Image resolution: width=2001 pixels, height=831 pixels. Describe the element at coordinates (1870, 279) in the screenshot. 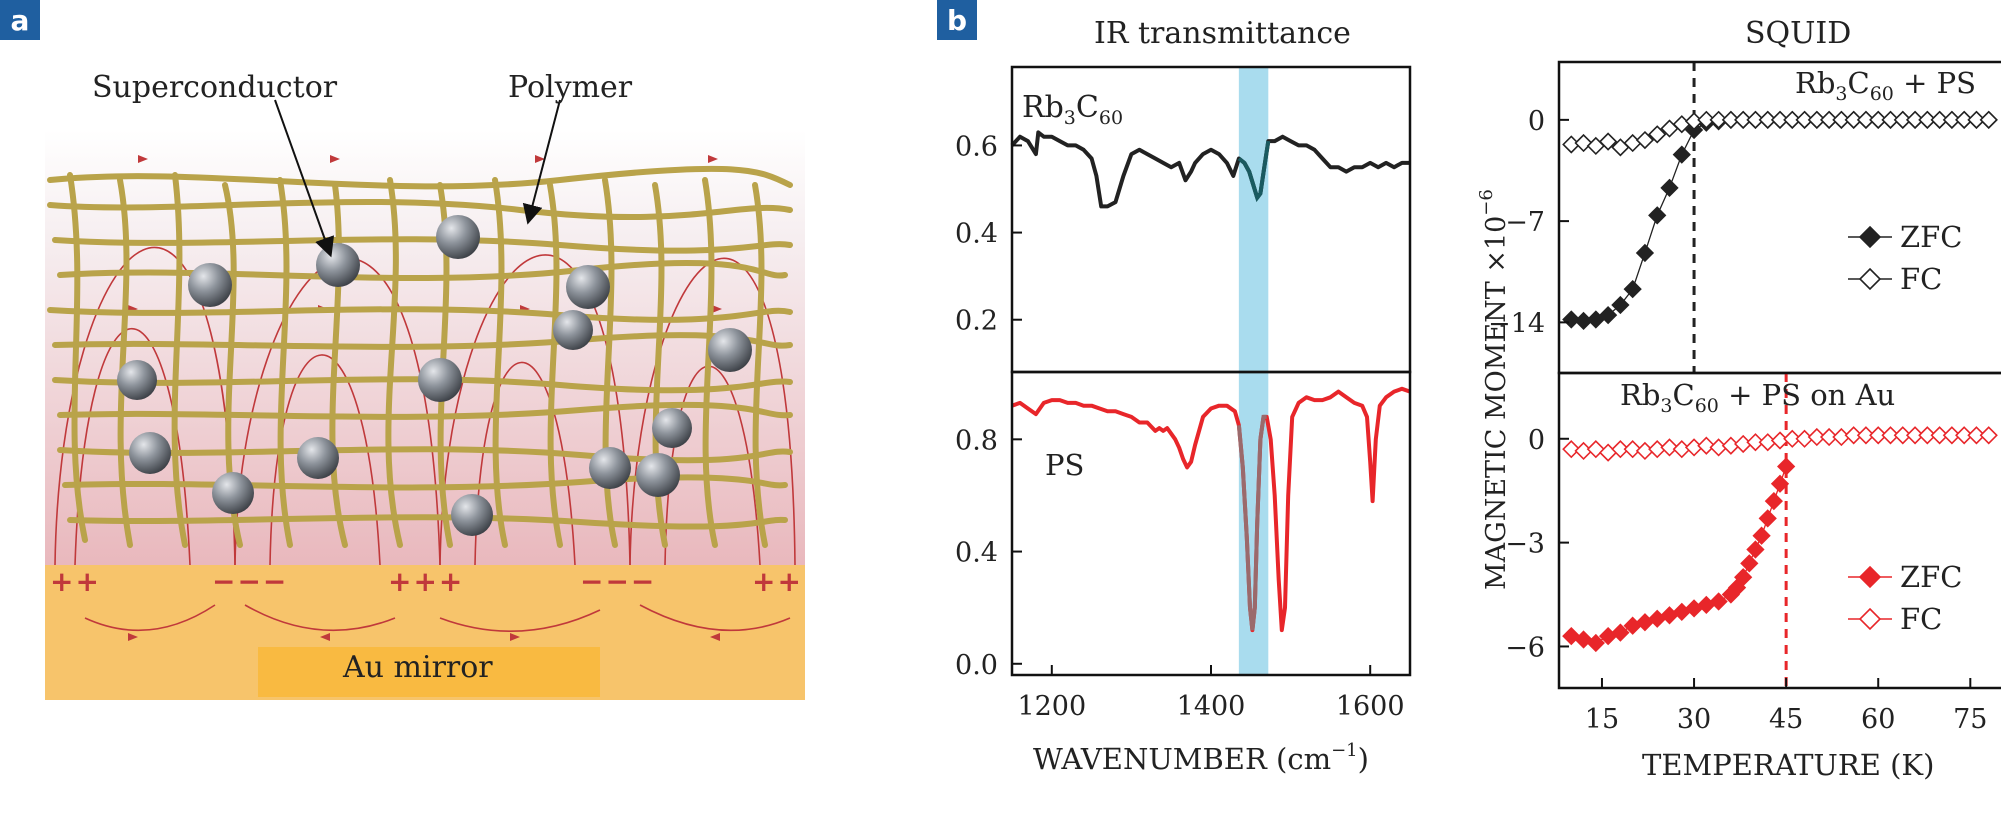

I see `squid-top-legend-marker` at that location.